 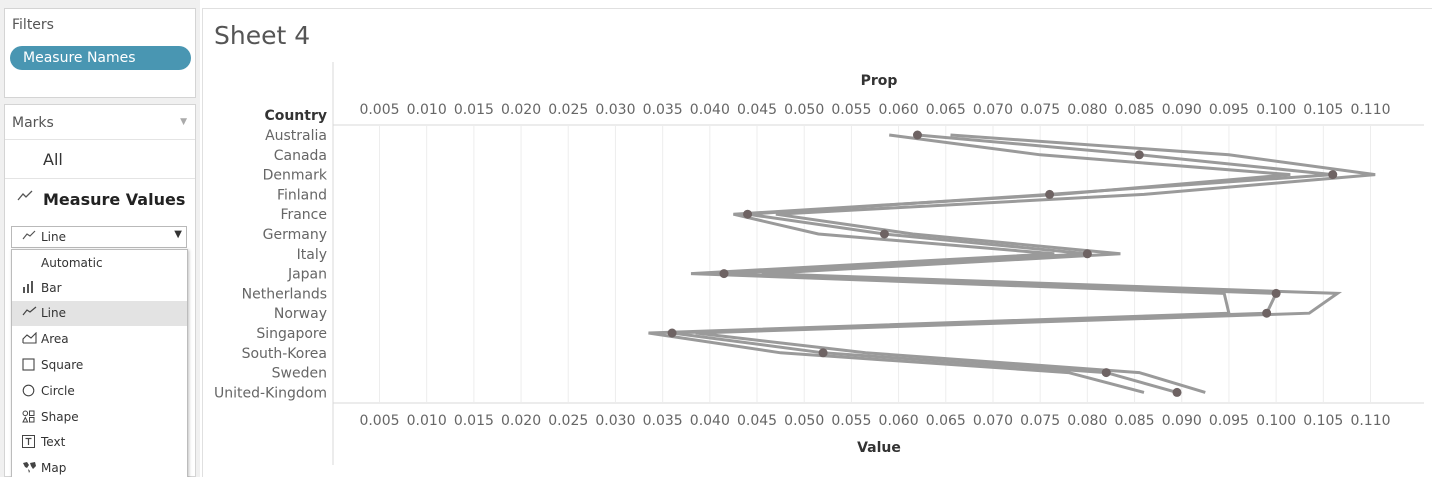 I want to click on dropdown-item-text: Text, so click(x=99, y=442).